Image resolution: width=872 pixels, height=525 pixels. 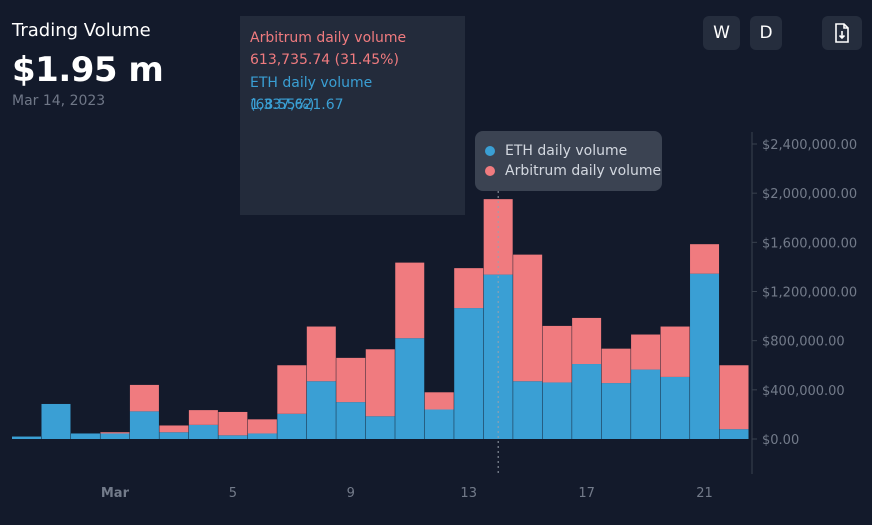 What do you see at coordinates (721, 33) in the screenshot?
I see `week-button: W` at bounding box center [721, 33].